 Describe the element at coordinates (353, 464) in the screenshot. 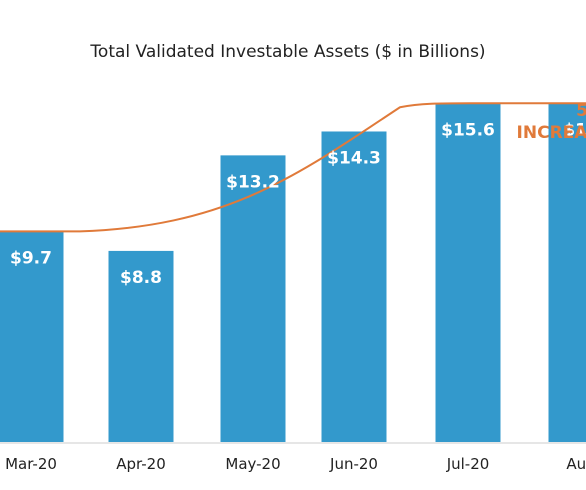

I see `x-tick-label-jun-20: Jun-20` at that location.